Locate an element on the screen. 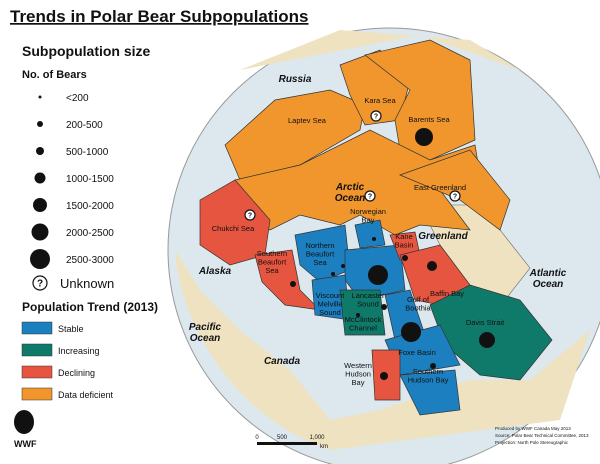 The image size is (600, 464). map-label: Laptev Sea is located at coordinates (307, 120).